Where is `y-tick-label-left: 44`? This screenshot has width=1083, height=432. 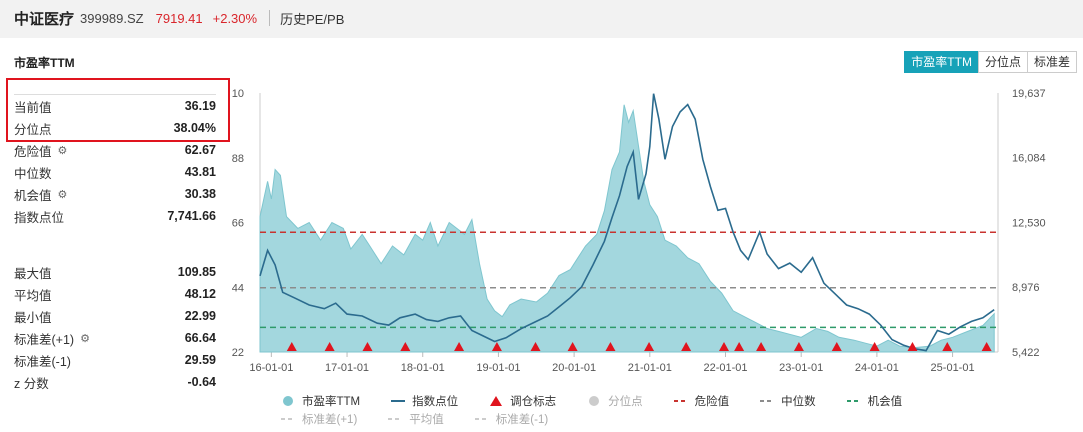
y-tick-label-left: 44 is located at coordinates (238, 288).